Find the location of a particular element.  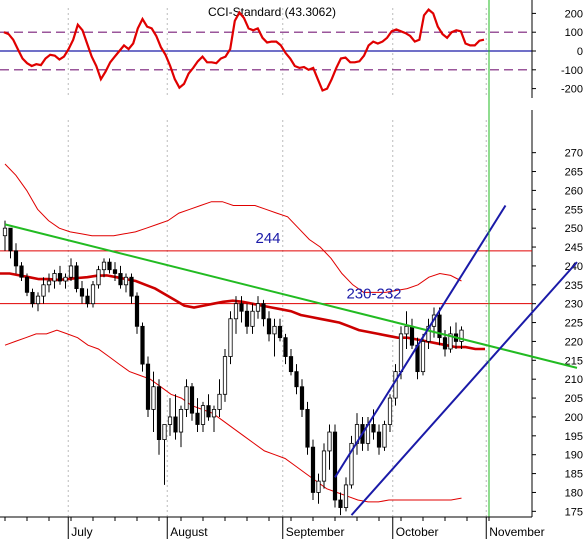

price-tick-label-3: 190 is located at coordinates (574, 456).